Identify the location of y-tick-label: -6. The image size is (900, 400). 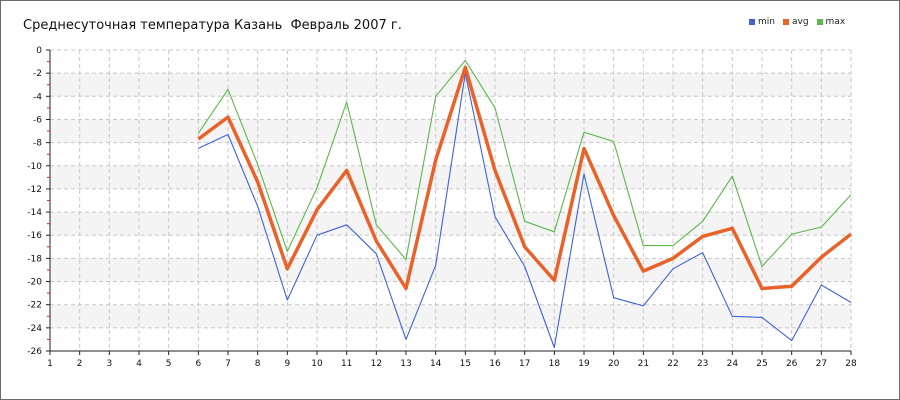
(37, 120).